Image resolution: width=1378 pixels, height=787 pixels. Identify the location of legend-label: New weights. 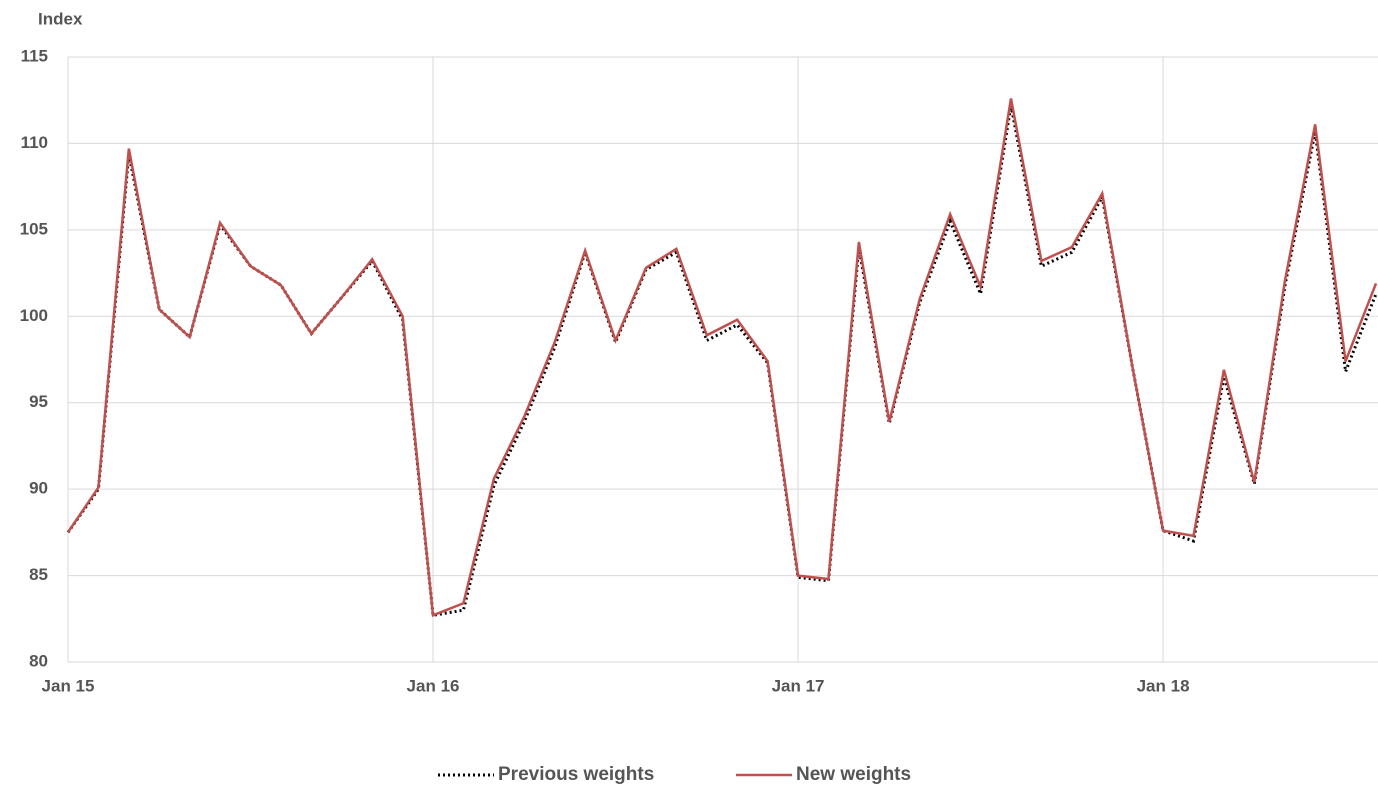
(853, 774).